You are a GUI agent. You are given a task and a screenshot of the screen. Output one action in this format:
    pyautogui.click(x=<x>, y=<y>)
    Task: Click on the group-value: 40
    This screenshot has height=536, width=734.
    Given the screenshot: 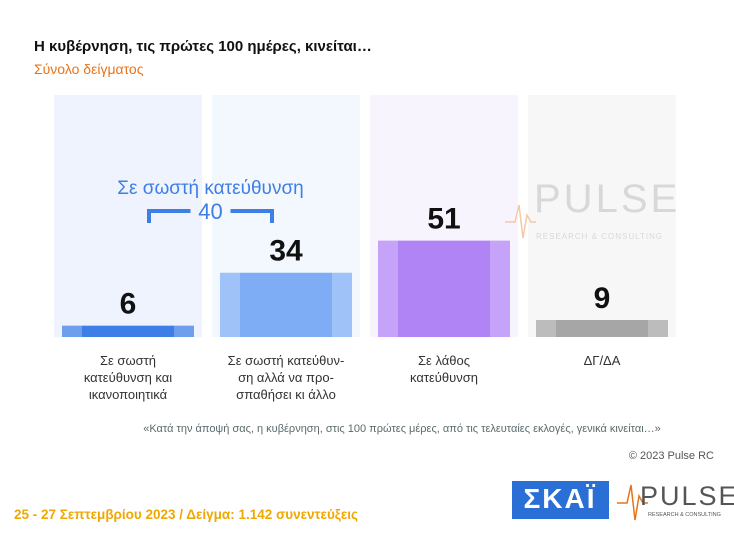 What is the action you would take?
    pyautogui.click(x=210, y=211)
    